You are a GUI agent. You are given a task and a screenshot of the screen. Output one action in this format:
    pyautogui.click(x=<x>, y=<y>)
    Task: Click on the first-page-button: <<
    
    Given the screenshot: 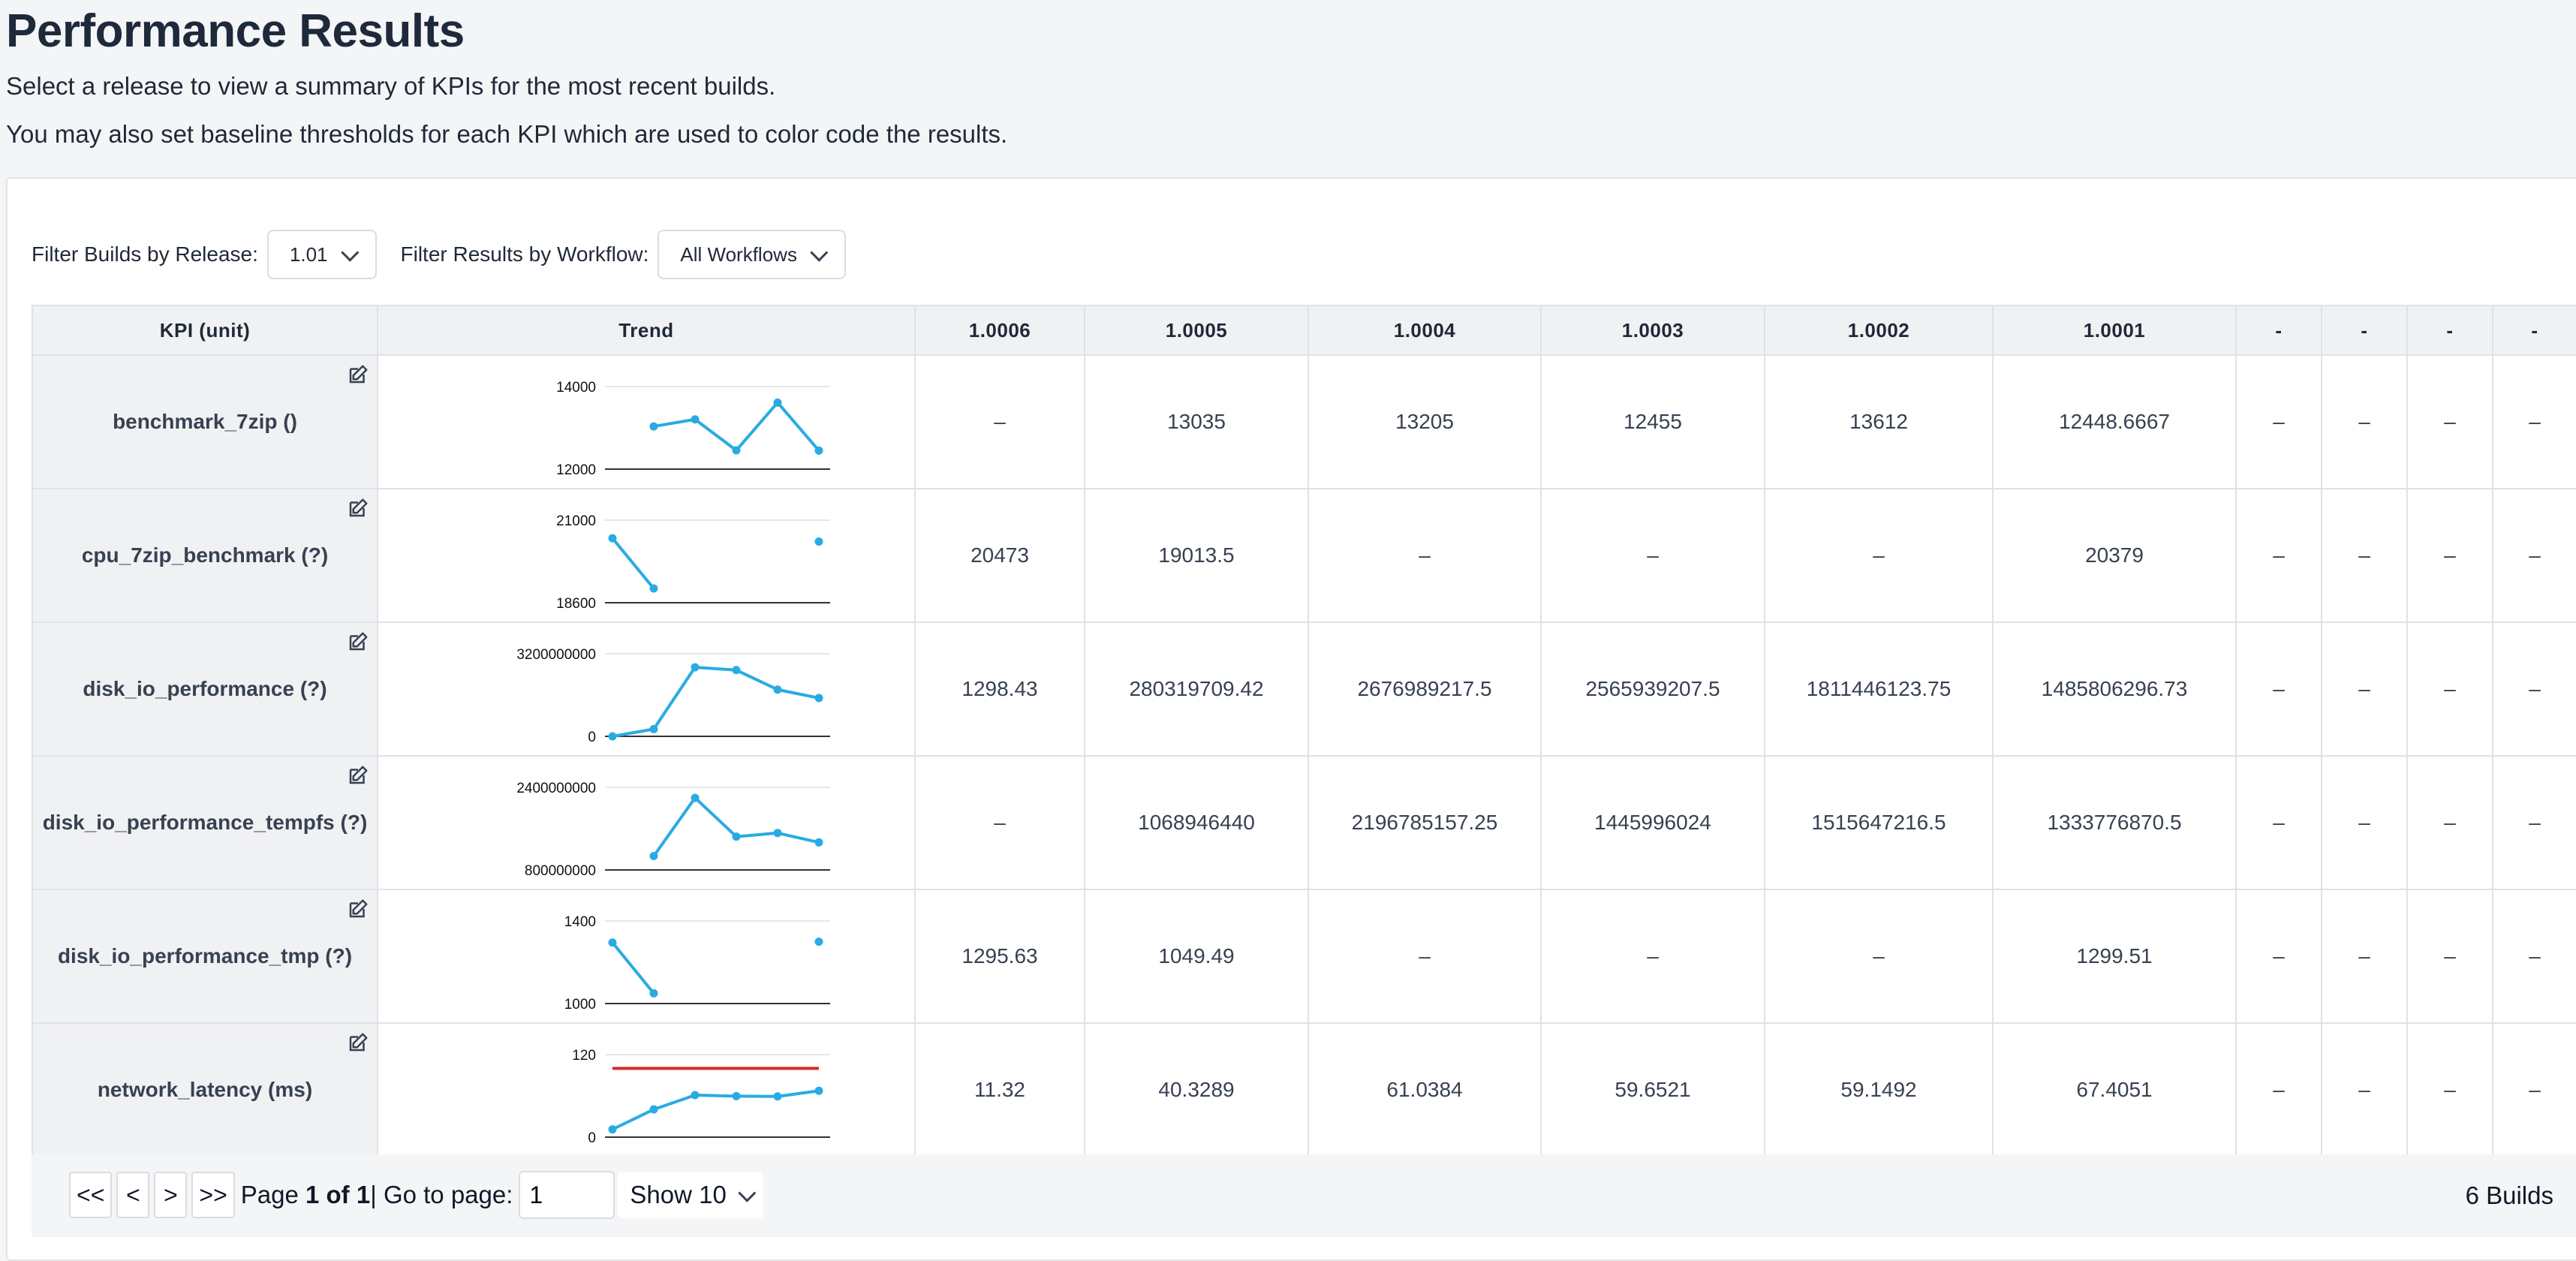 What is the action you would take?
    pyautogui.click(x=90, y=1195)
    